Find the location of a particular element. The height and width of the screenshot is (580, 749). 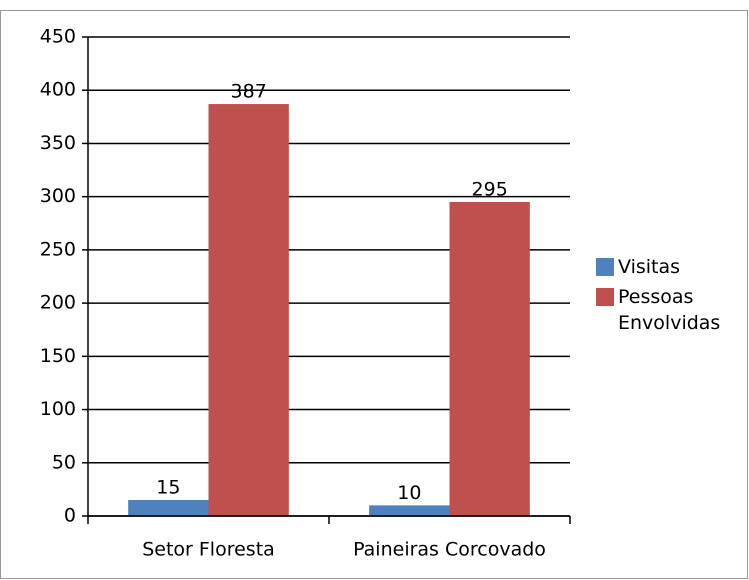

y-tick-label: 100 is located at coordinates (58, 409).